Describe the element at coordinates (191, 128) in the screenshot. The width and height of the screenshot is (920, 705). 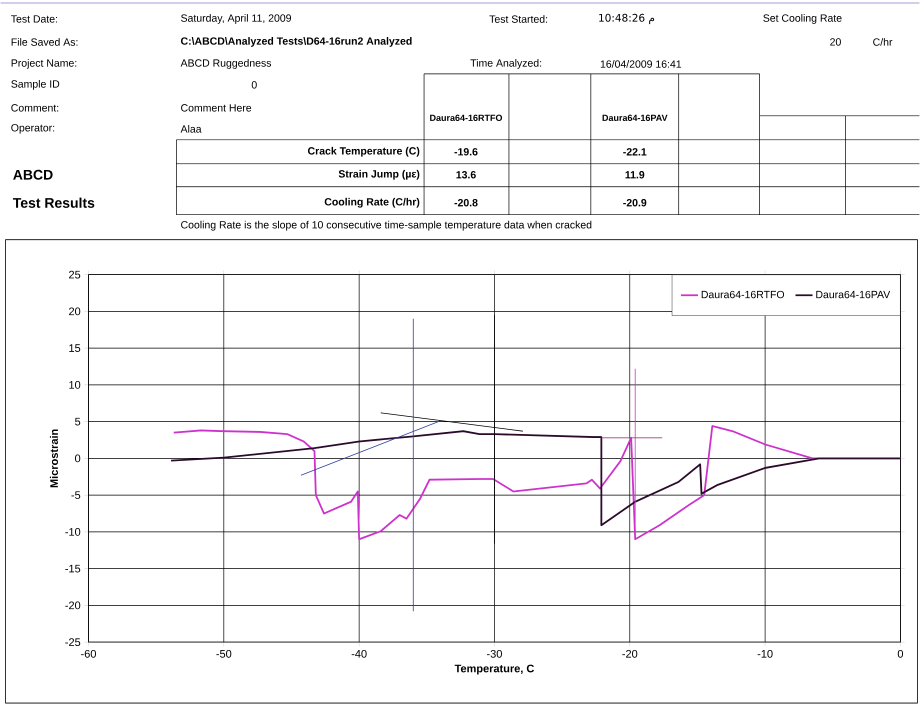
I see `text: Alaa` at that location.